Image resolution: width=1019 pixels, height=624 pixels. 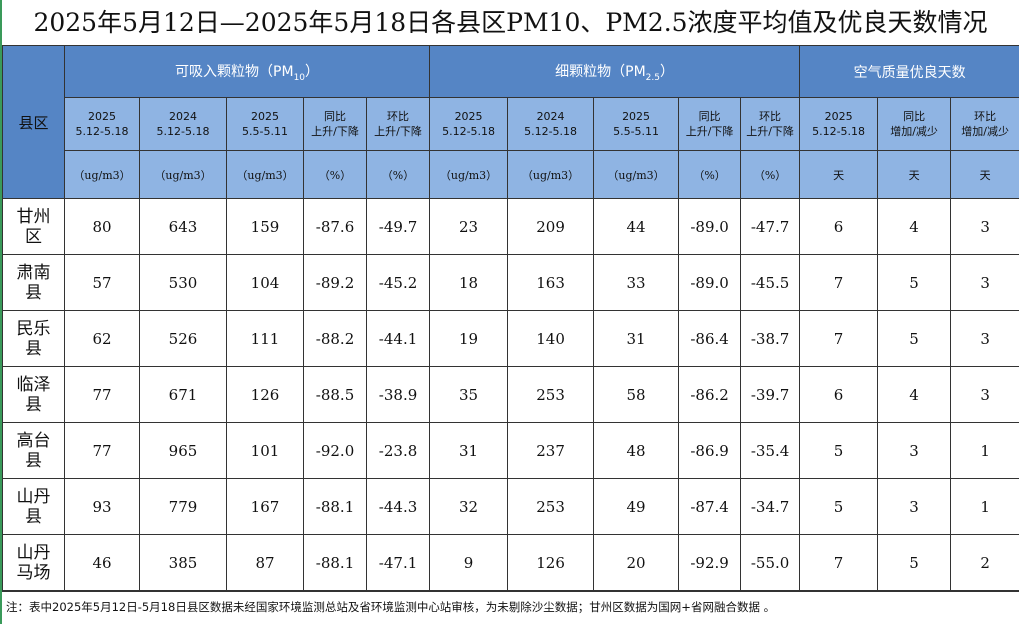 What do you see at coordinates (710, 394) in the screenshot?
I see `value-cell: -86.2` at bounding box center [710, 394].